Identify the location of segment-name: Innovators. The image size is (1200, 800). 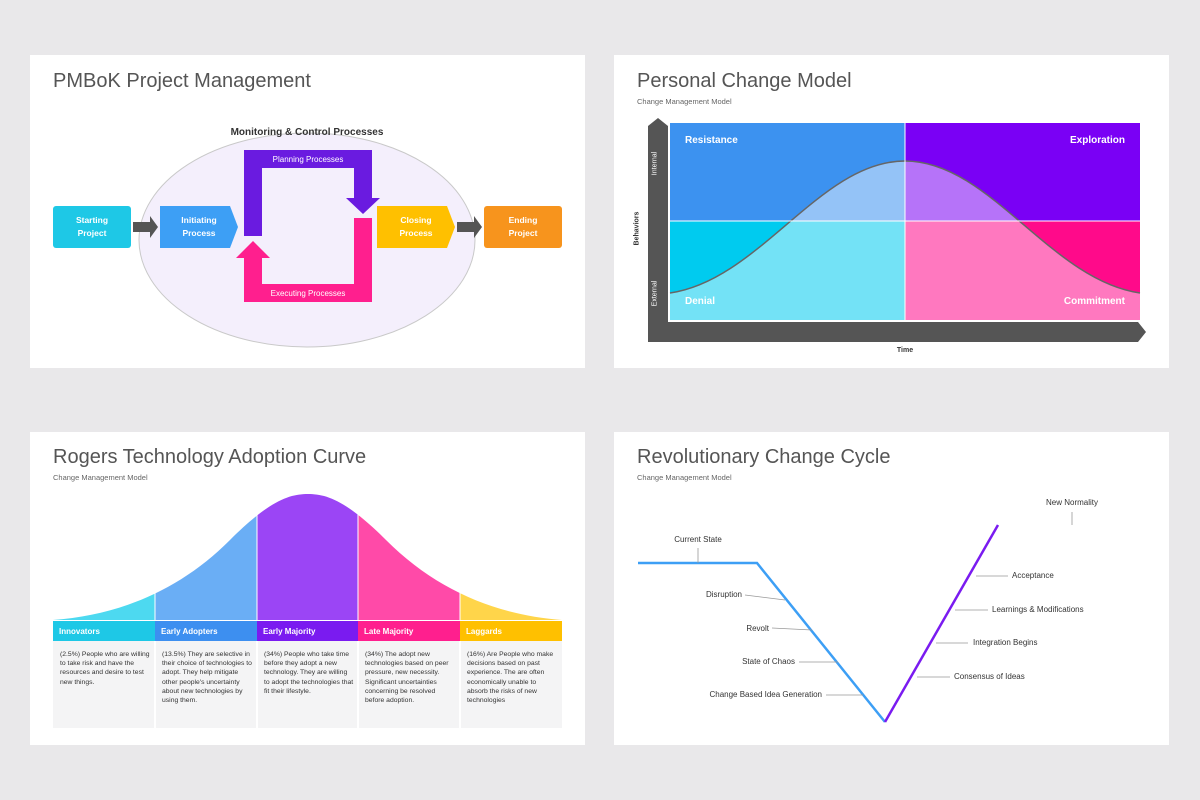
(104, 631).